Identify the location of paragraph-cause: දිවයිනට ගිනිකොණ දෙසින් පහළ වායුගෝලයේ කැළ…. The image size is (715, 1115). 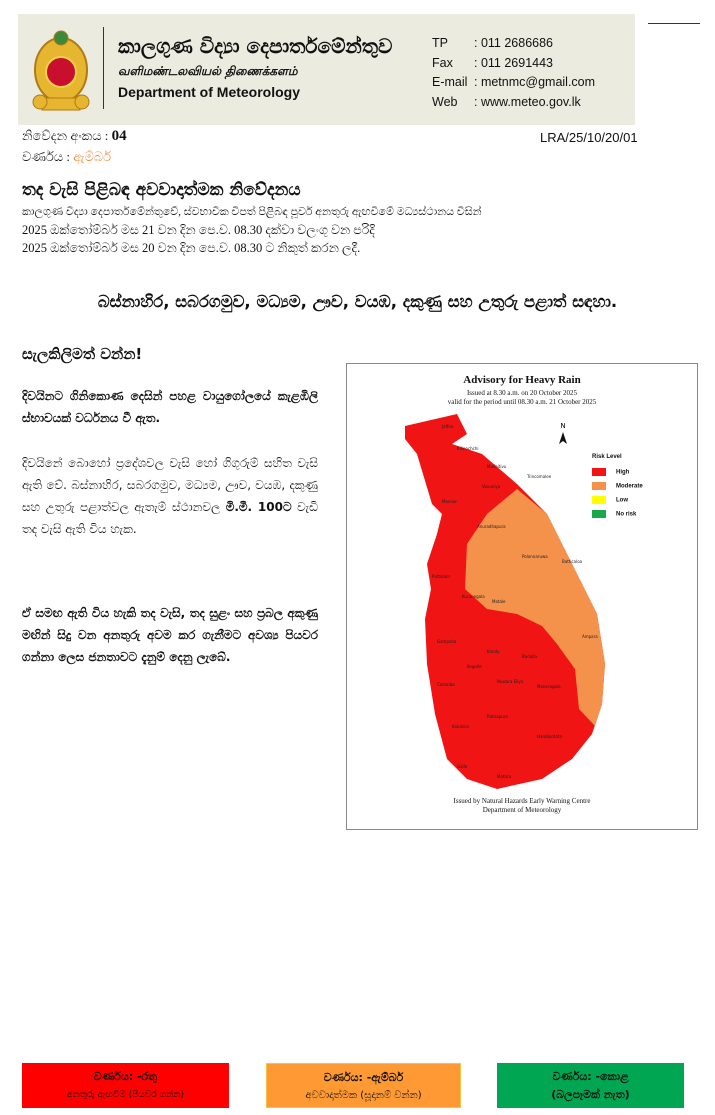
(170, 407).